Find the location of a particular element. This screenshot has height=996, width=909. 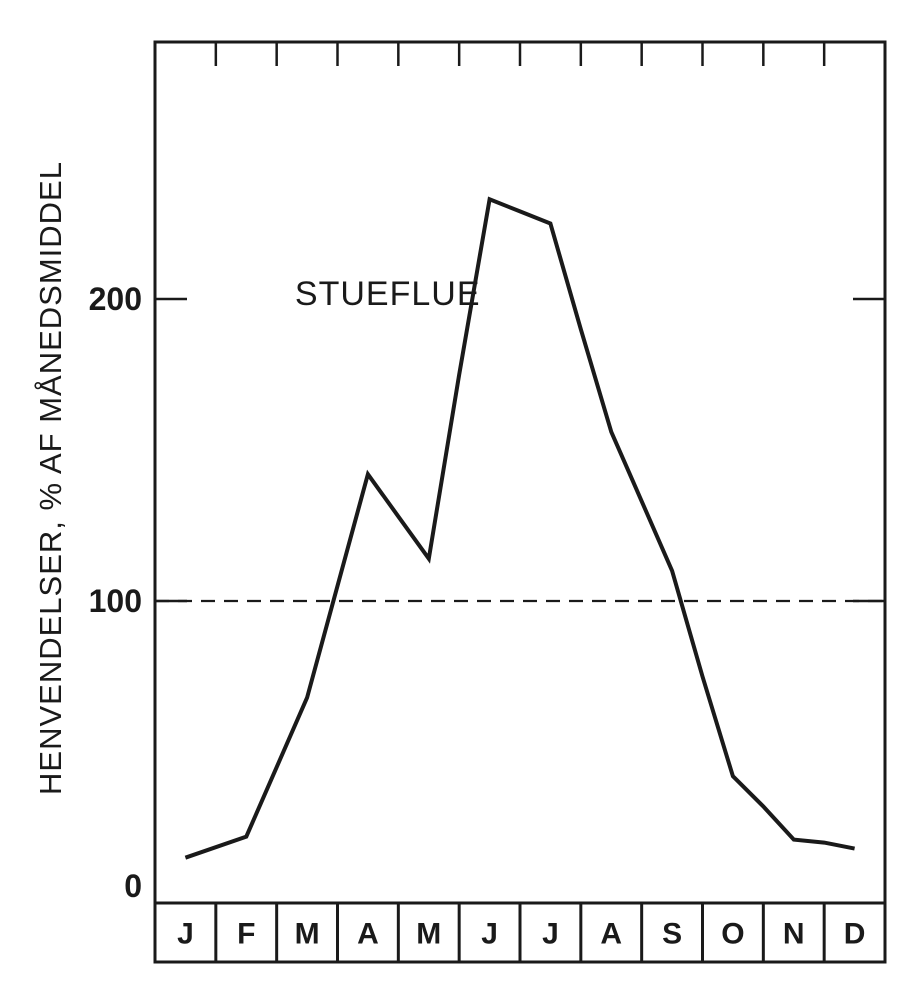

y-tick-label: 100 is located at coordinates (115, 601).